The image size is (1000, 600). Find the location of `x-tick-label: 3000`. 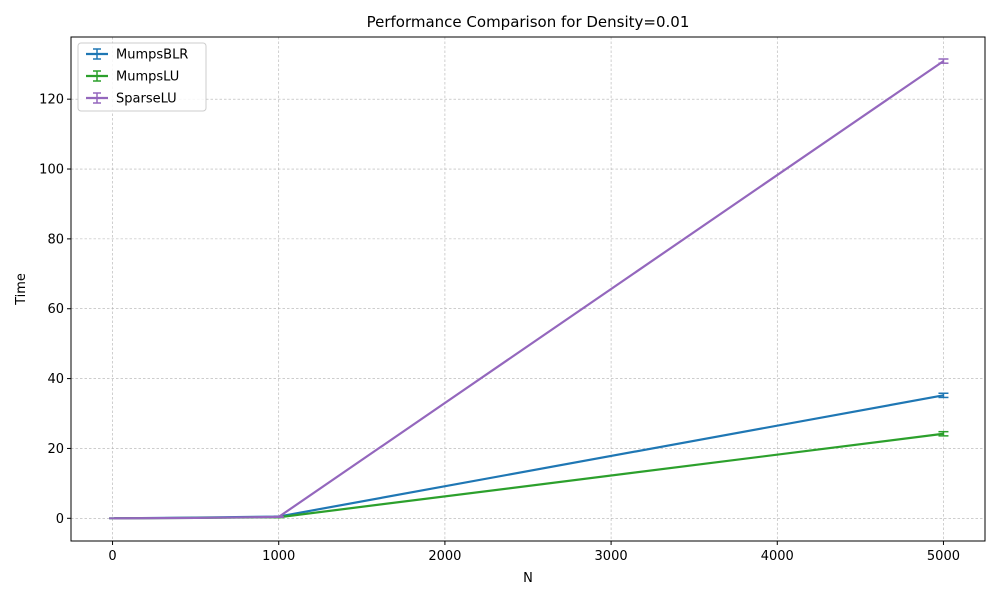

x-tick-label: 3000 is located at coordinates (611, 556).